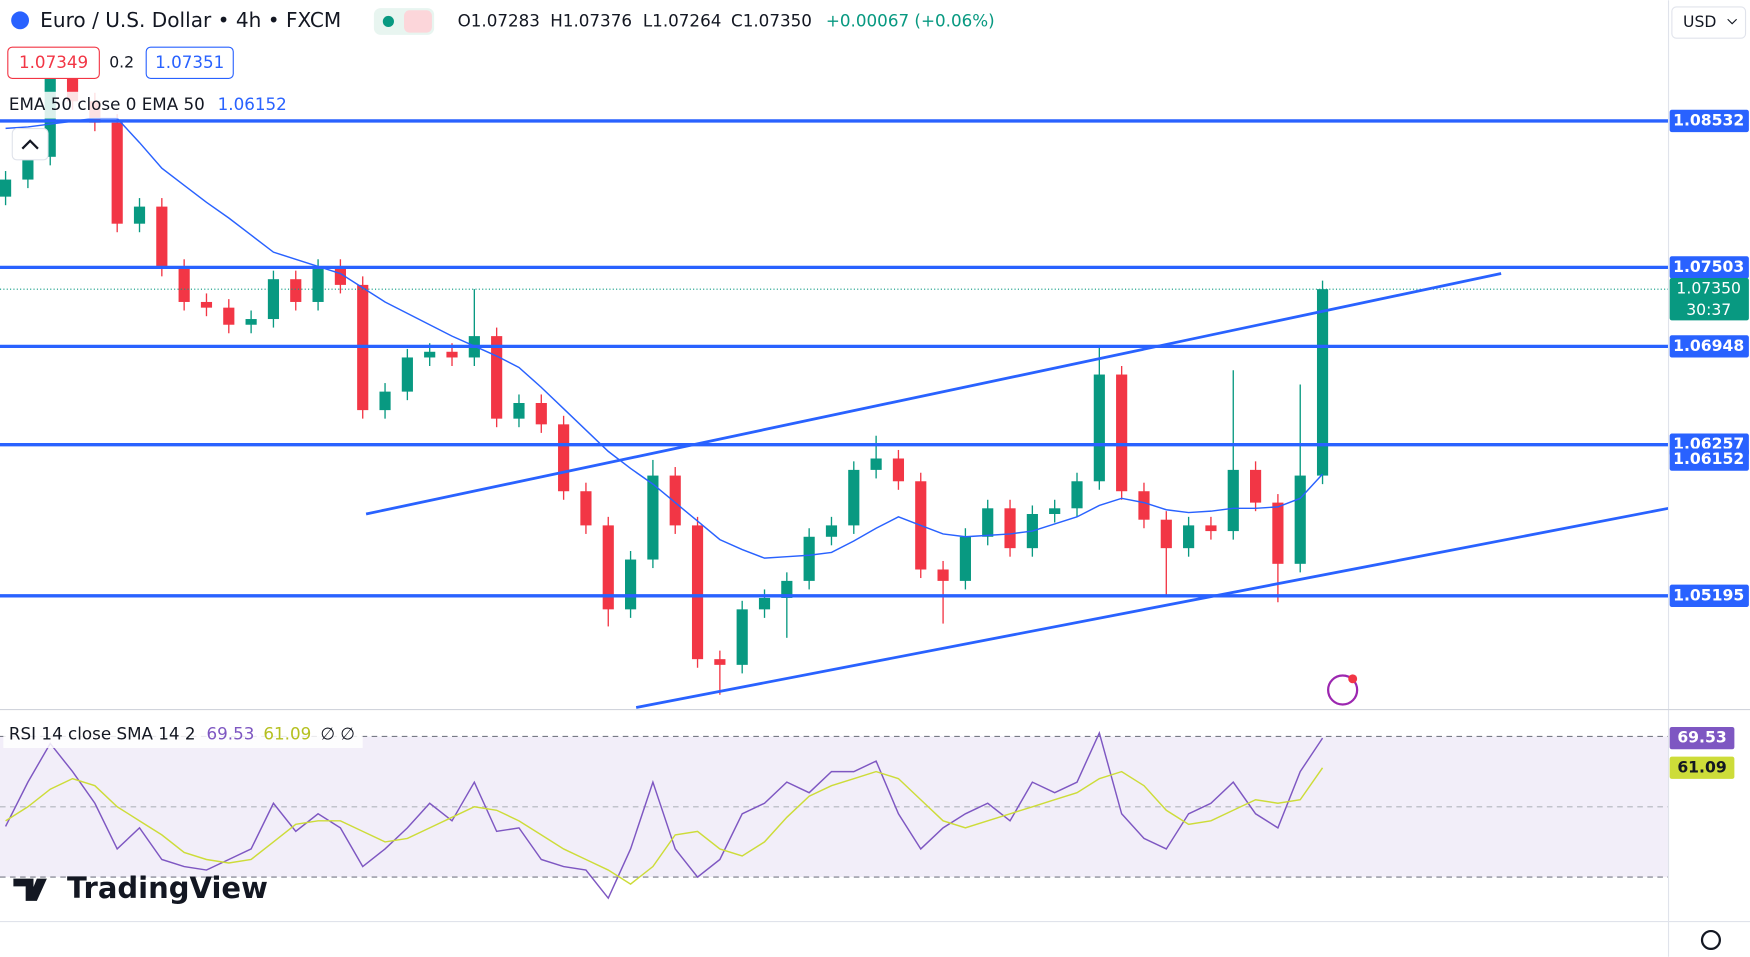  I want to click on trend-line, so click(1152, 607).